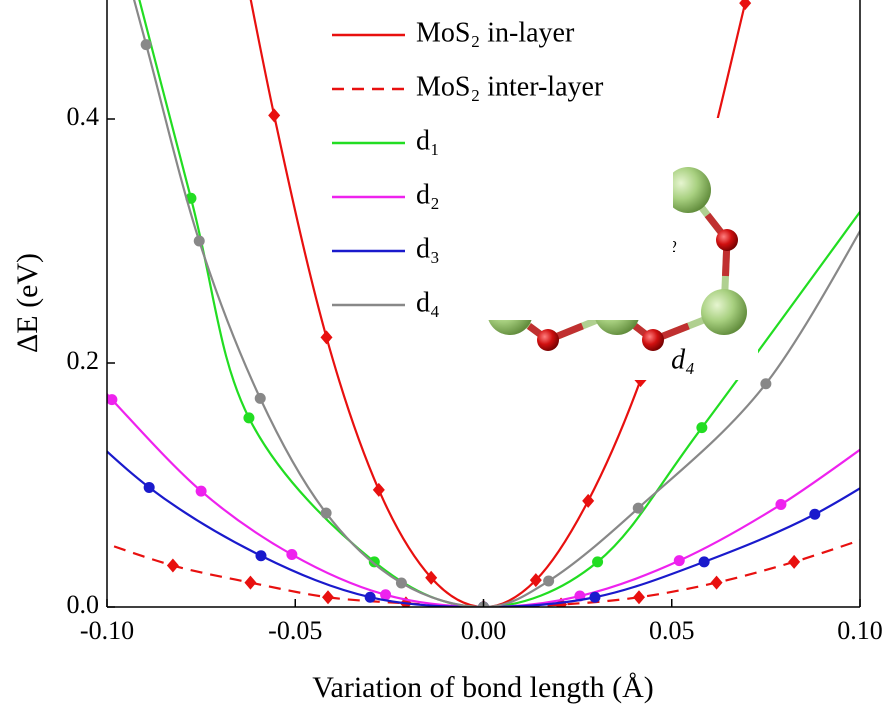 The height and width of the screenshot is (715, 890). What do you see at coordinates (428, 302) in the screenshot?
I see `legend-label: d₄` at bounding box center [428, 302].